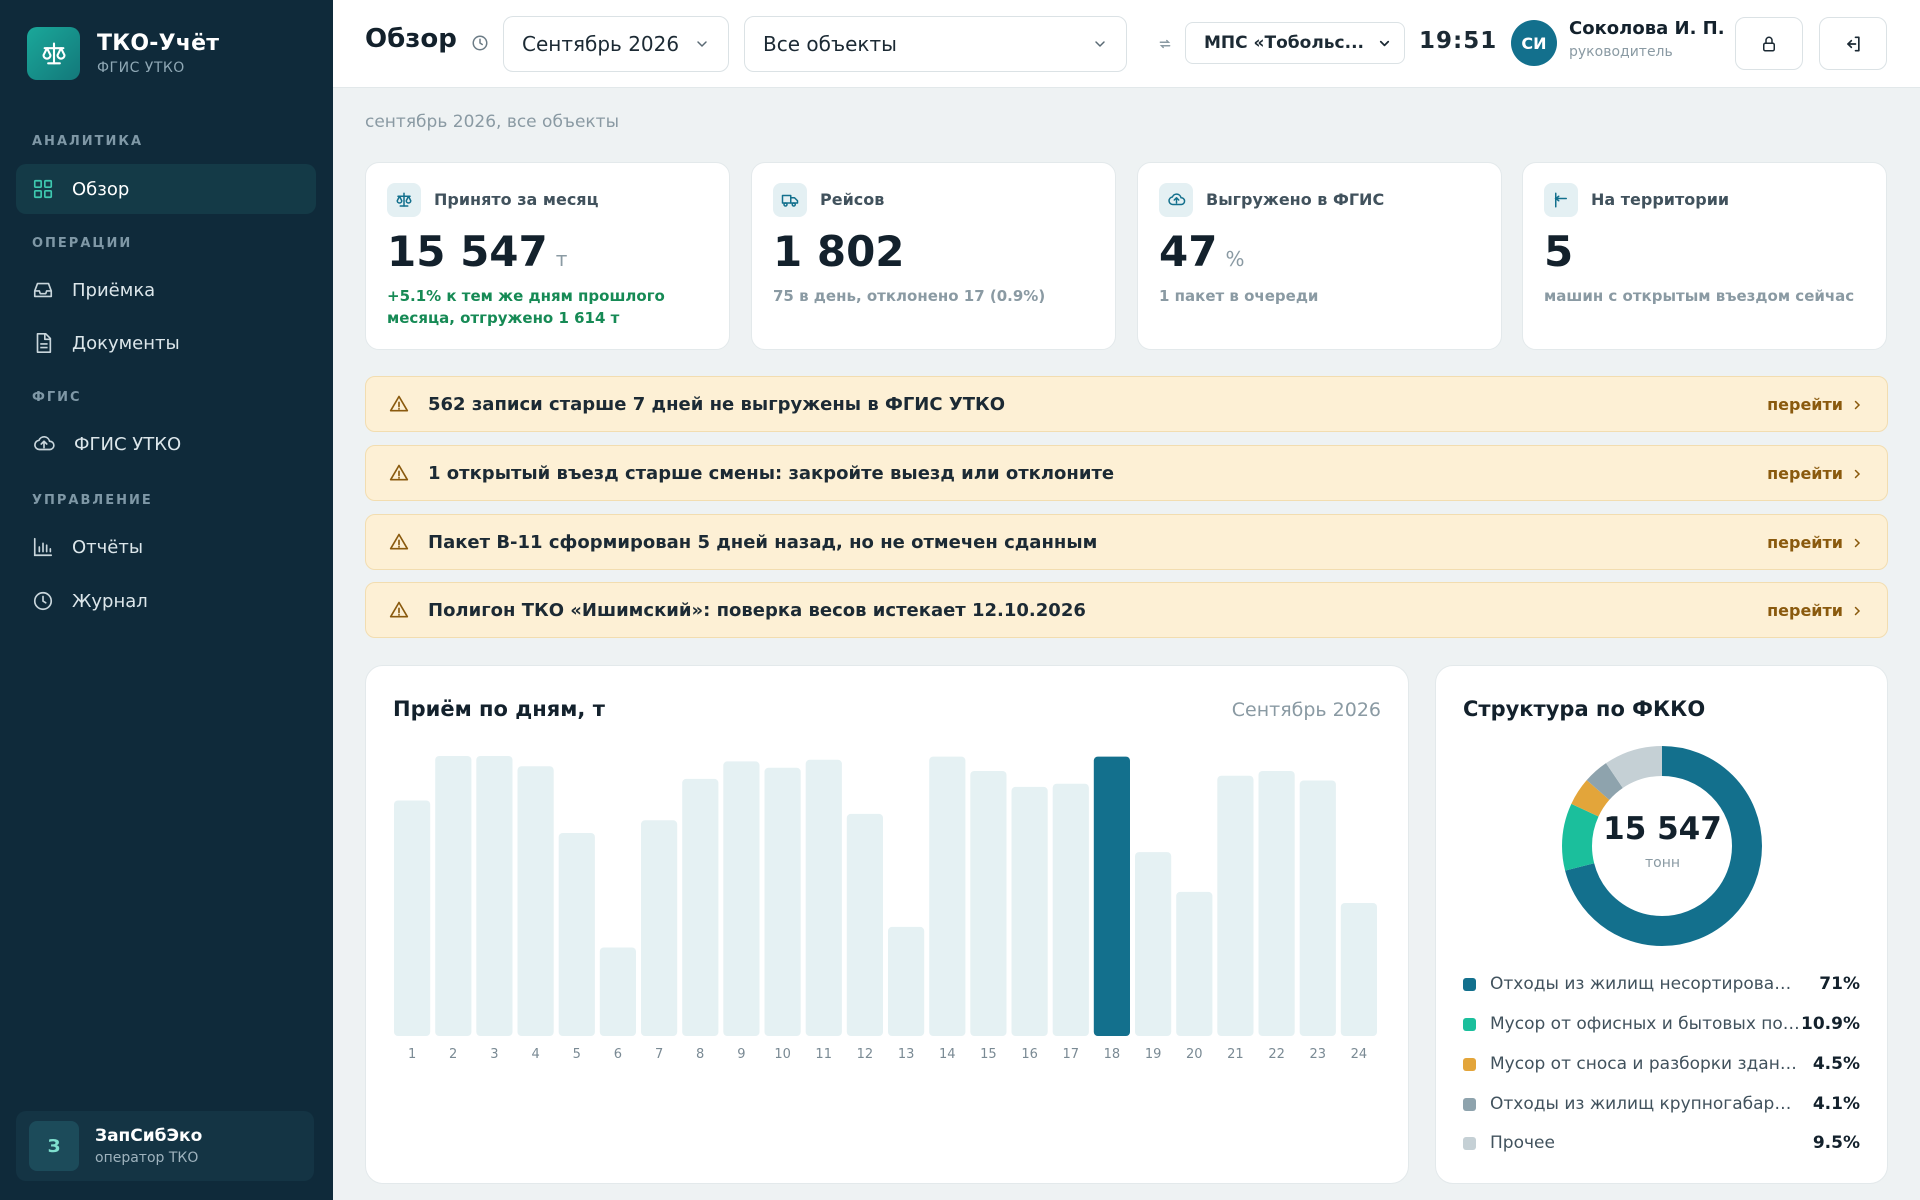  I want to click on kpi-label: Рейсов, so click(852, 199).